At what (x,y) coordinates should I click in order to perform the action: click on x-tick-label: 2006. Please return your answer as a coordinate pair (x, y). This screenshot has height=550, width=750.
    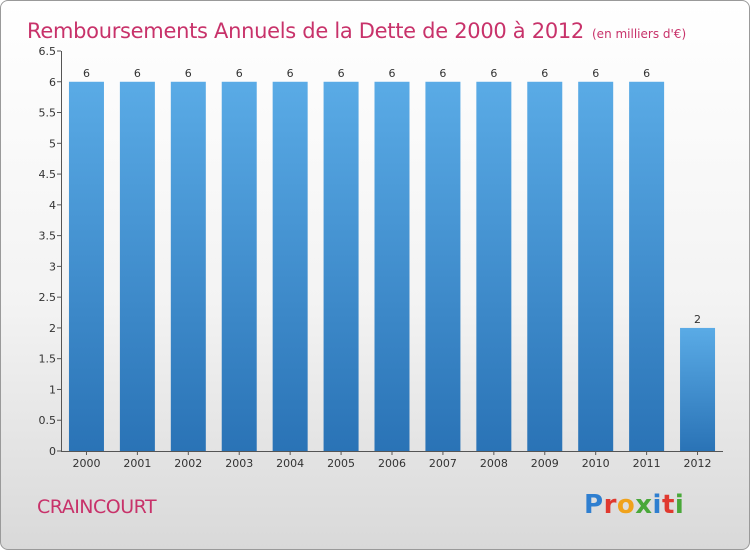
    Looking at the image, I should click on (392, 463).